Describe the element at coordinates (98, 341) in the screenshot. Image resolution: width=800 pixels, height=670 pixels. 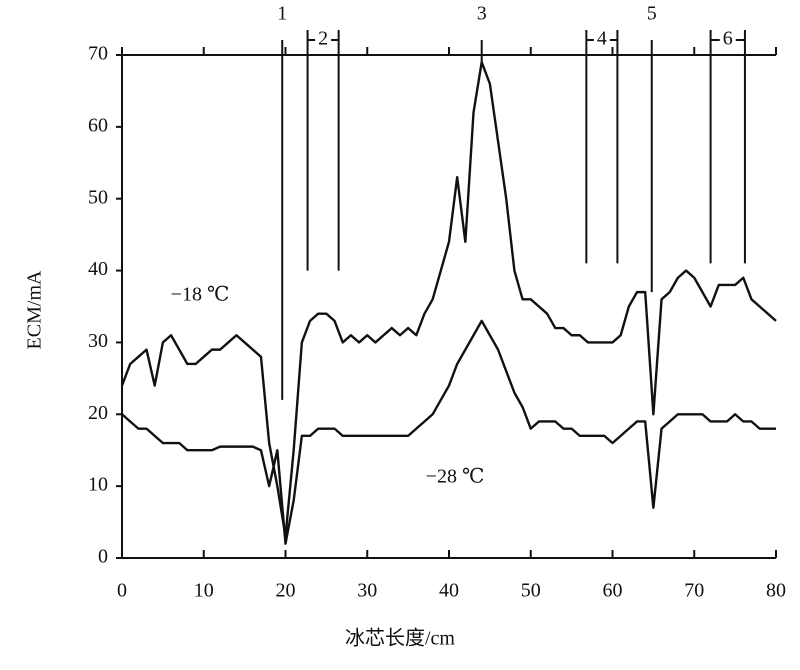
I see `y-tick-label: 30` at that location.